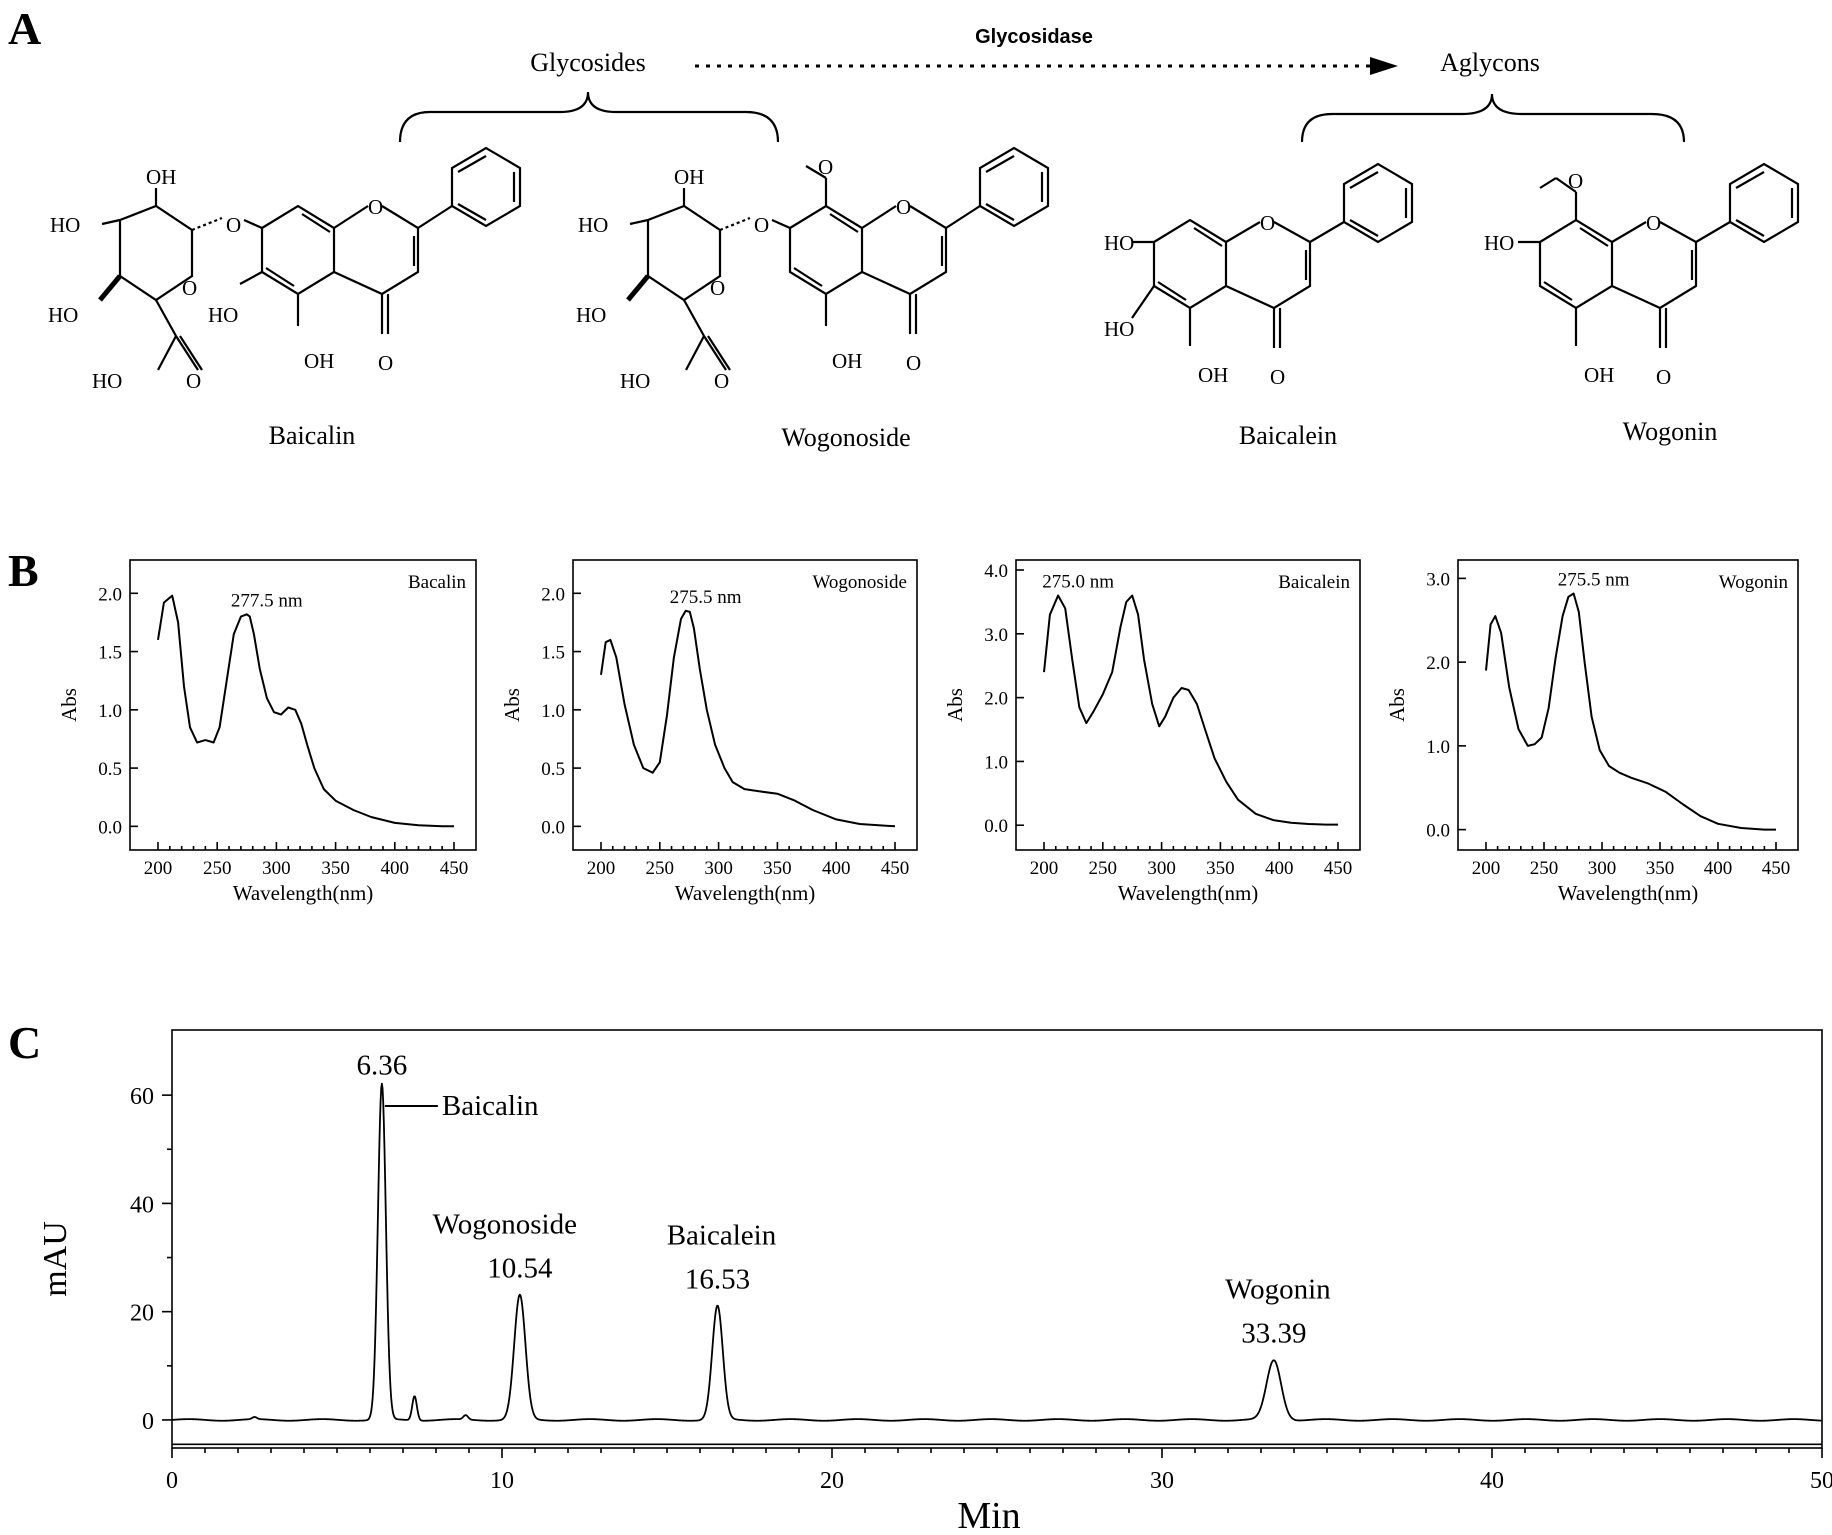 The width and height of the screenshot is (1832, 1535). Describe the element at coordinates (490, 1106) in the screenshot. I see `peak-name: Baicalin` at that location.